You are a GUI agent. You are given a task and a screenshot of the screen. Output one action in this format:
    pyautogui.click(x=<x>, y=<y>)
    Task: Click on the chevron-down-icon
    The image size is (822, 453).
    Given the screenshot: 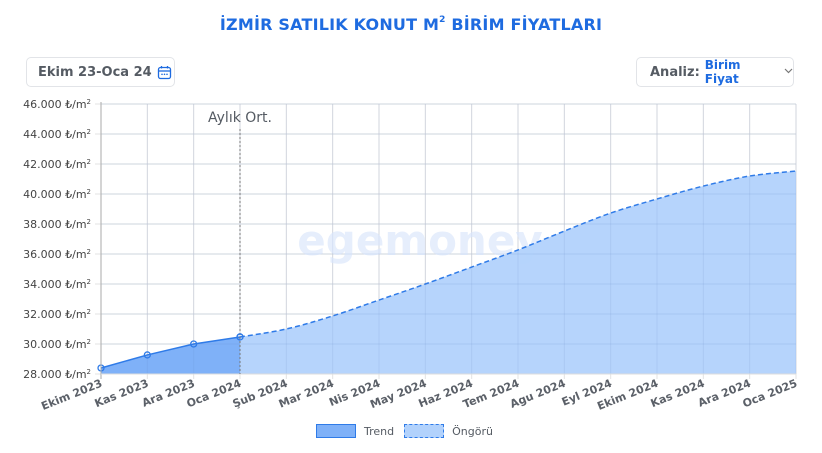 What is the action you would take?
    pyautogui.click(x=788, y=72)
    